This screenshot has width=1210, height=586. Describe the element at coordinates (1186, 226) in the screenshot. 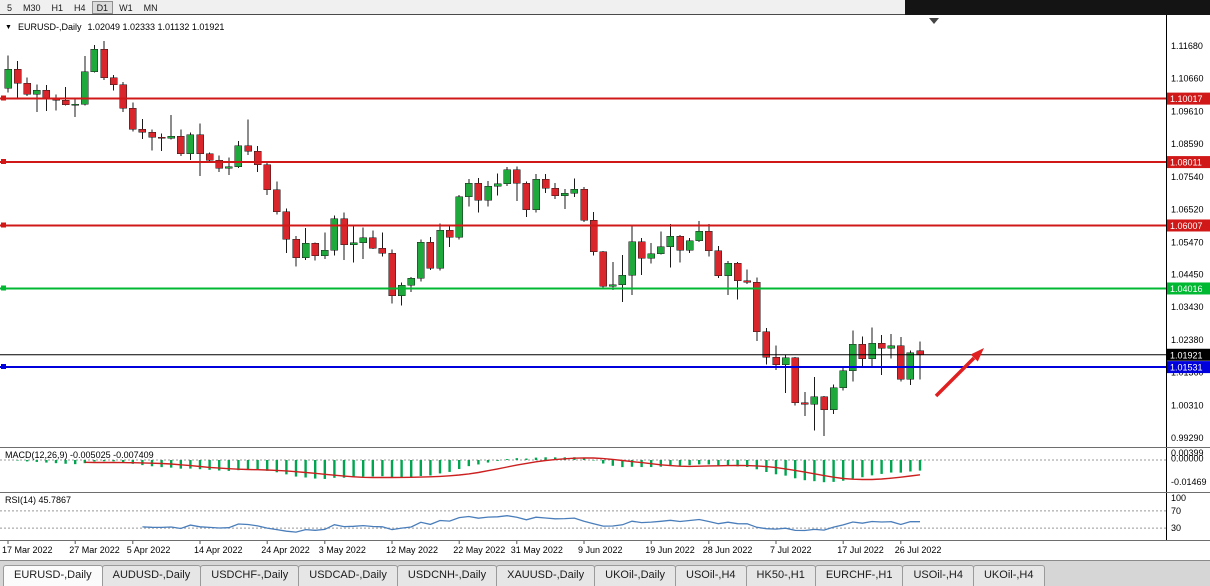

I see `svg-text: 1.06007` at that location.